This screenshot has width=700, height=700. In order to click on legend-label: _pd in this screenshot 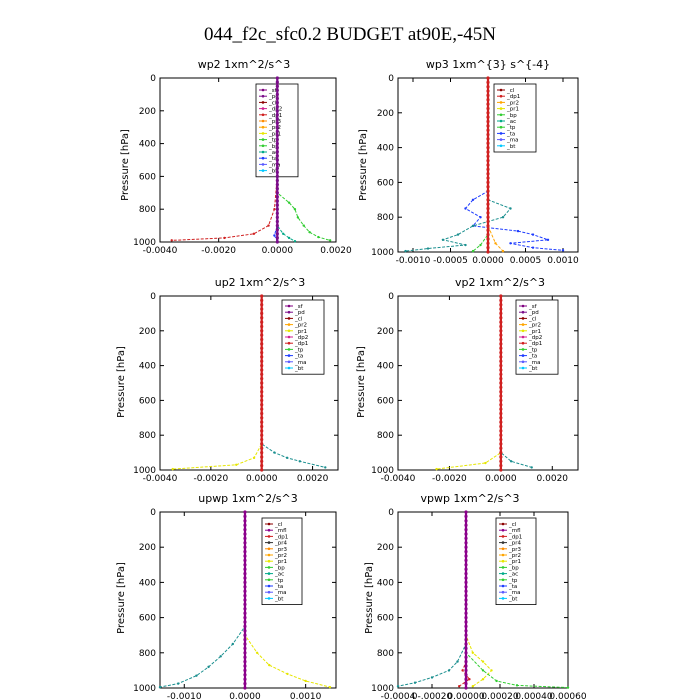, I will do `click(273, 97)`.